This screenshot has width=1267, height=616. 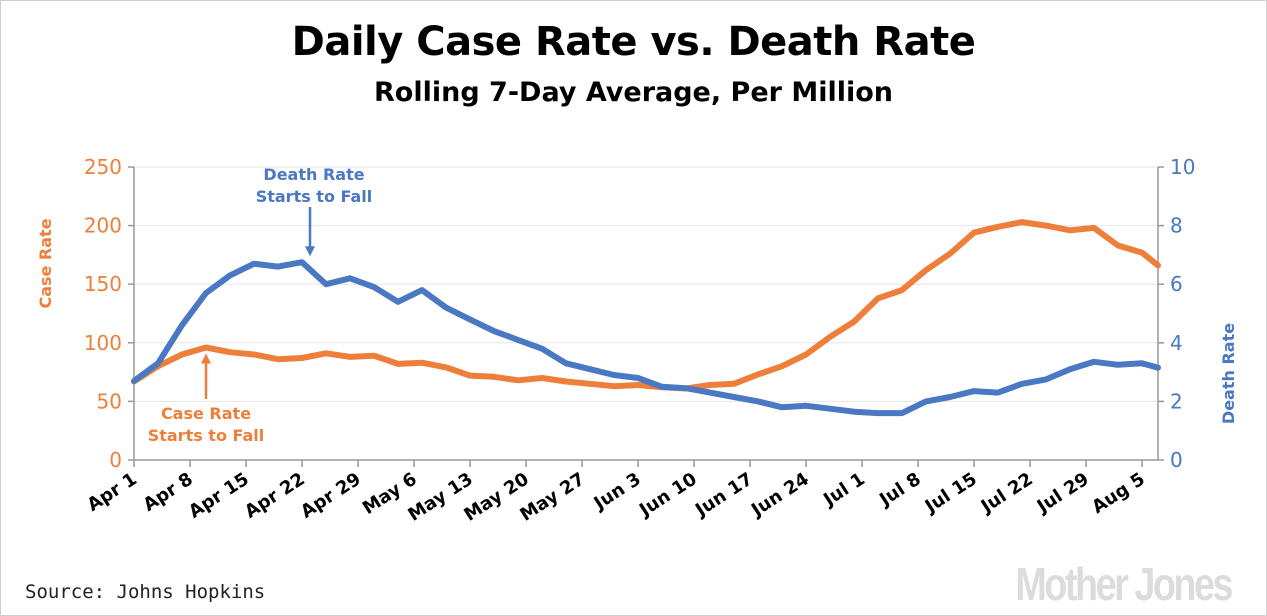 What do you see at coordinates (950, 494) in the screenshot?
I see `x-tick-label: Jul 15` at bounding box center [950, 494].